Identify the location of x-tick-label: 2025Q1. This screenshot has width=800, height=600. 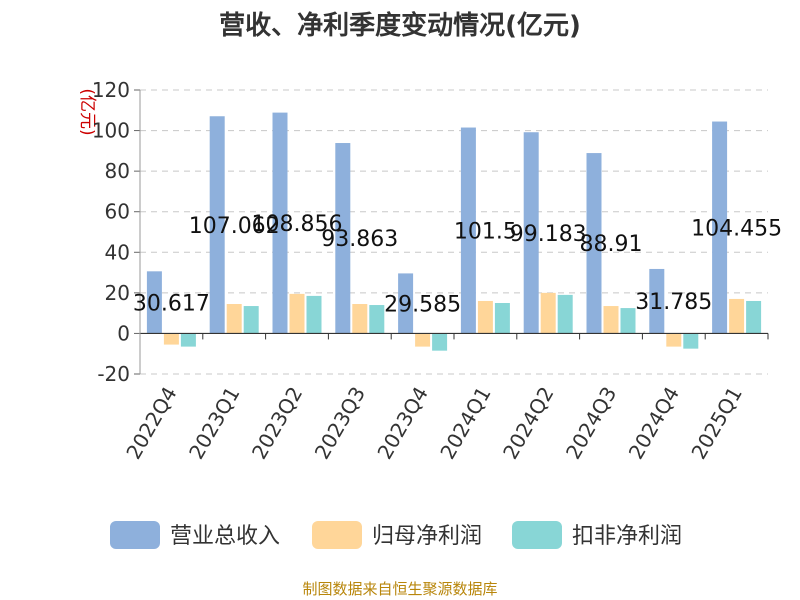
(716, 423).